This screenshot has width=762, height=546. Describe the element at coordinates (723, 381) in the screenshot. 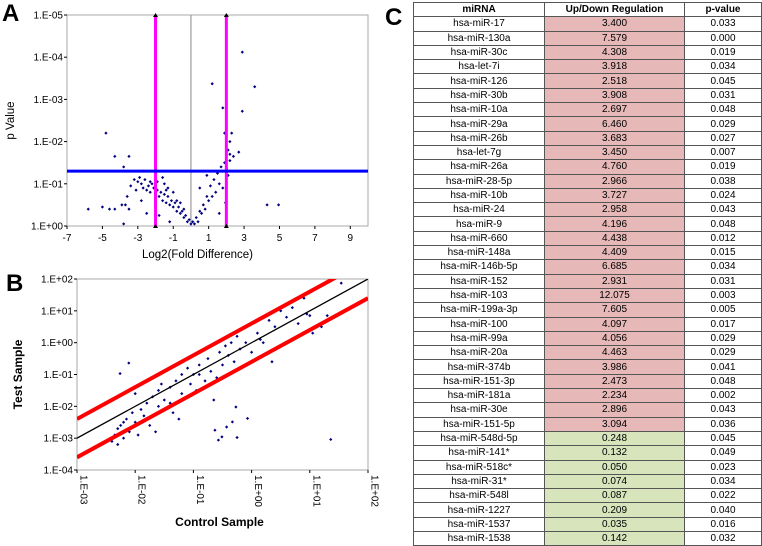

I see `p-value-cell: 0.048` at that location.